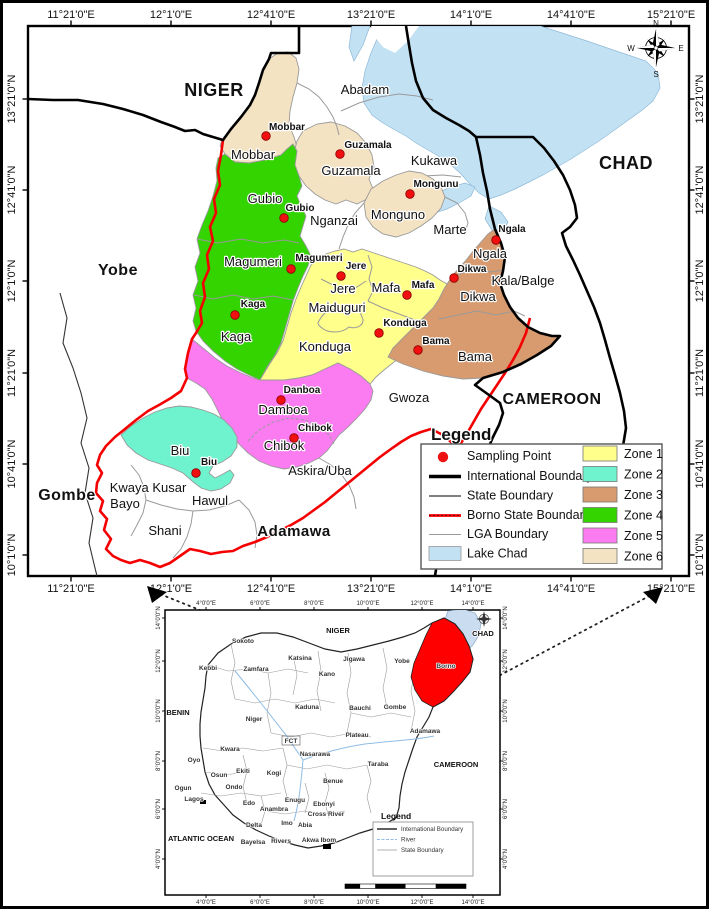 The image size is (709, 912). I want to click on lga-label-bama: Bama, so click(475, 356).